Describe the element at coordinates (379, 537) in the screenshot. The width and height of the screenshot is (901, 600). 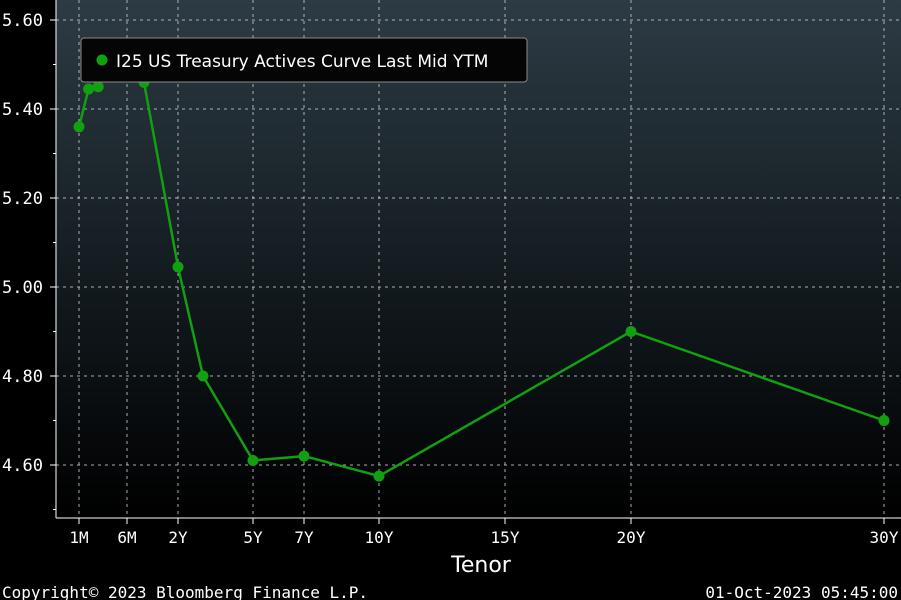
I see `x-tick-label: 10Y` at that location.